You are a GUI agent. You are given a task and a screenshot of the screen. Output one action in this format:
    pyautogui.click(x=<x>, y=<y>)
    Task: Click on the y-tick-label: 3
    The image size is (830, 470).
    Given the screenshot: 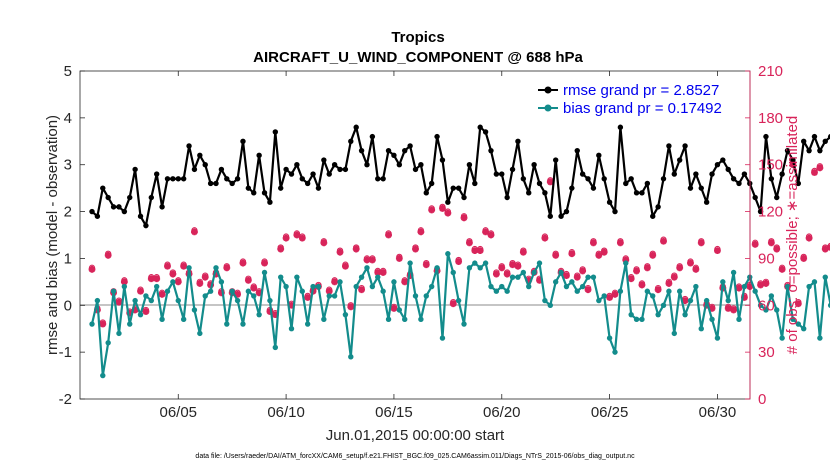 What is the action you would take?
    pyautogui.click(x=68, y=165)
    